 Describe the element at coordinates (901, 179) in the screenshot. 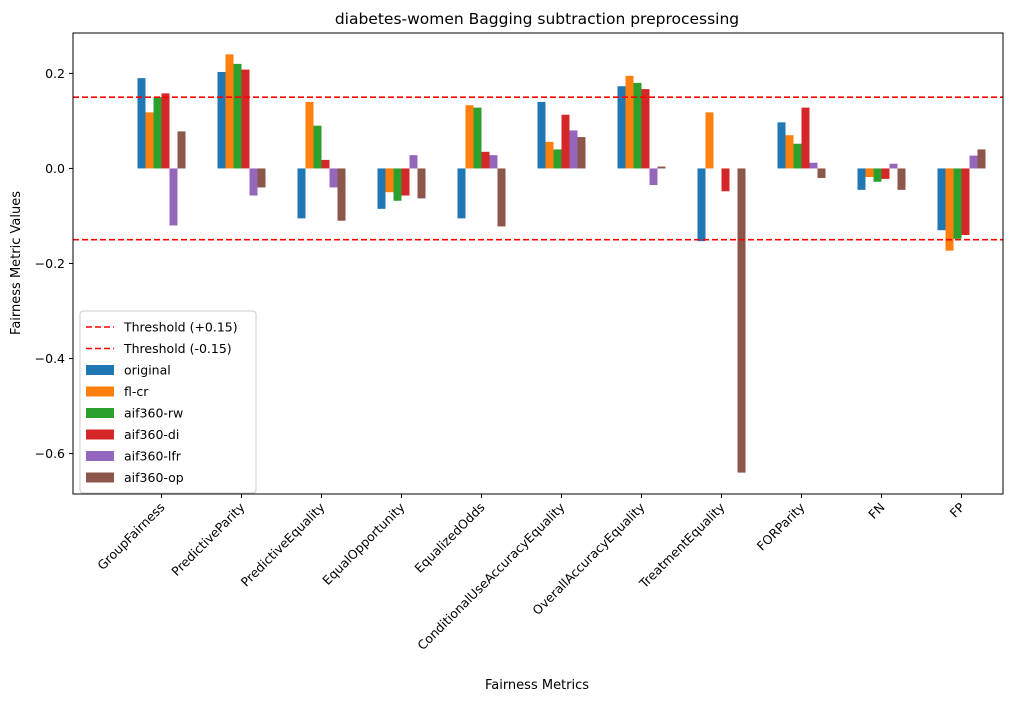

I see `bar-aif360-op-FN` at that location.